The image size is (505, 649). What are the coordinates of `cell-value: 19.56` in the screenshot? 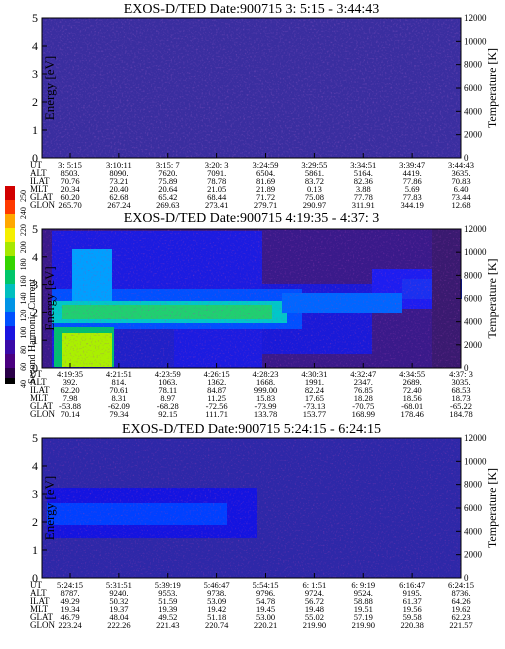 It's located at (412, 609).